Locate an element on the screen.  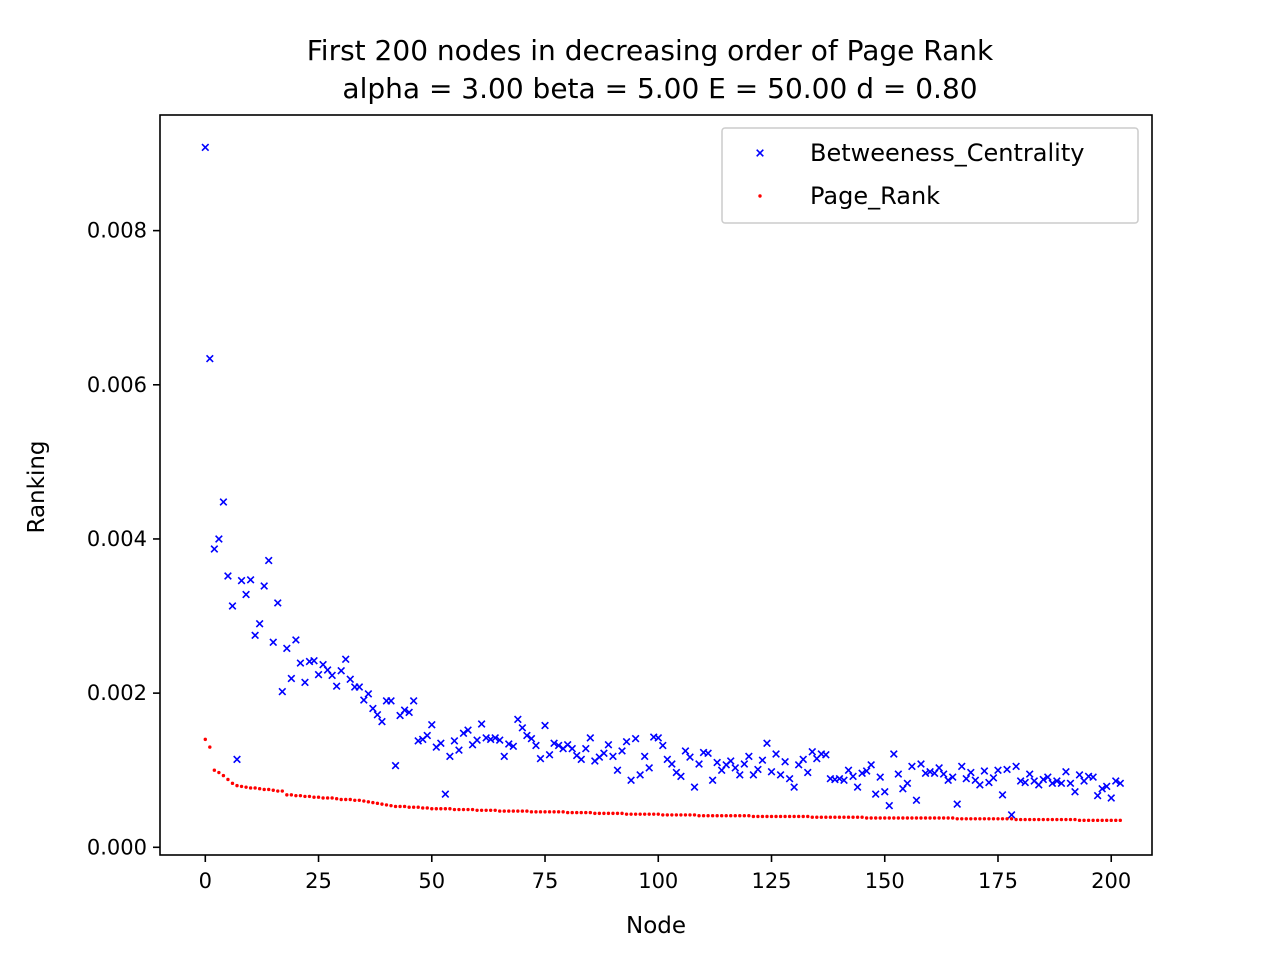
legend-marker-betweeness-centrality is located at coordinates (760, 153).